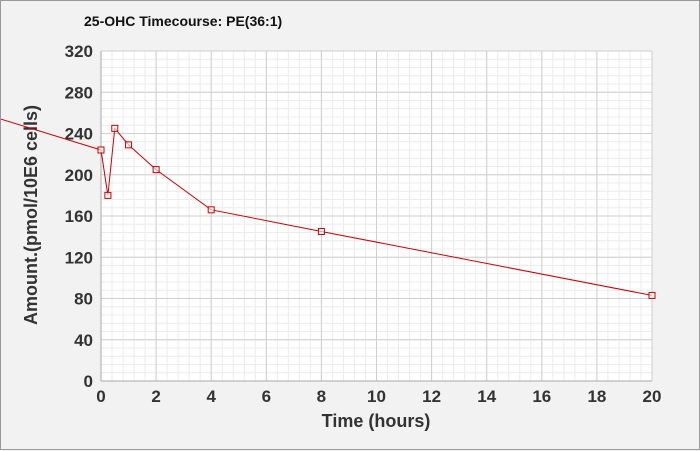  I want to click on x-tick-labels: 0 2 4 6 8 10 12 14 16 18 20, so click(378, 396).